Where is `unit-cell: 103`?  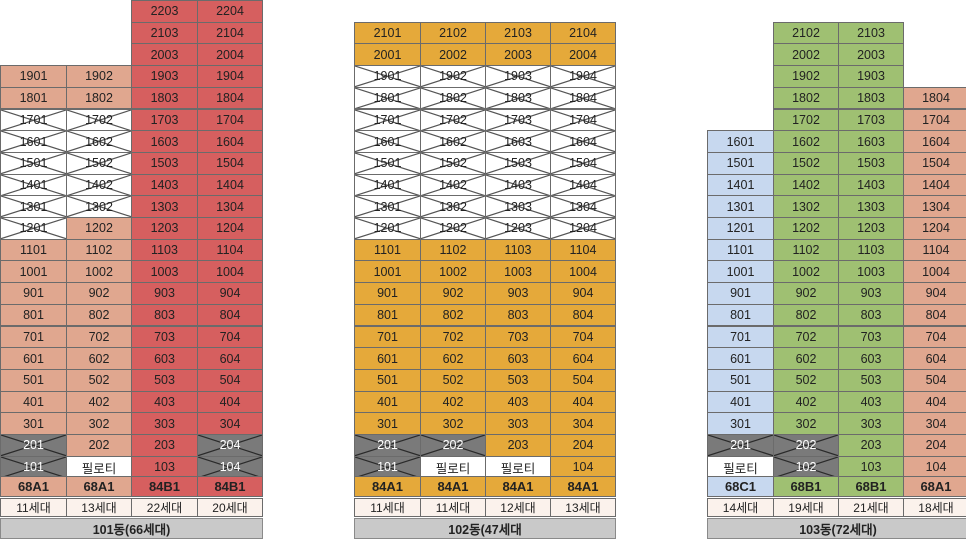 unit-cell: 103 is located at coordinates (164, 467).